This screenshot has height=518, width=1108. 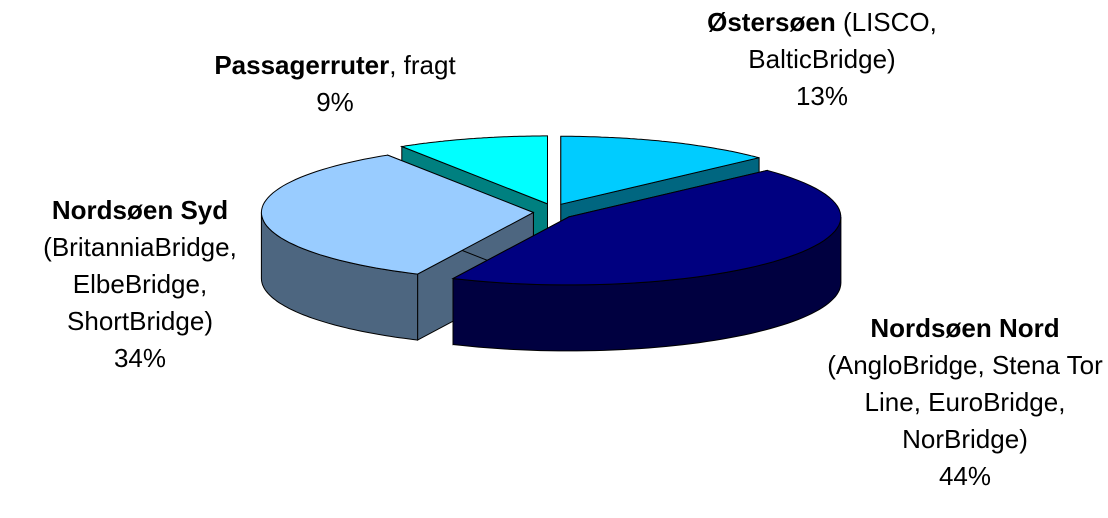 What do you see at coordinates (965, 328) in the screenshot?
I see `slice-name: Nordsøen Nord` at bounding box center [965, 328].